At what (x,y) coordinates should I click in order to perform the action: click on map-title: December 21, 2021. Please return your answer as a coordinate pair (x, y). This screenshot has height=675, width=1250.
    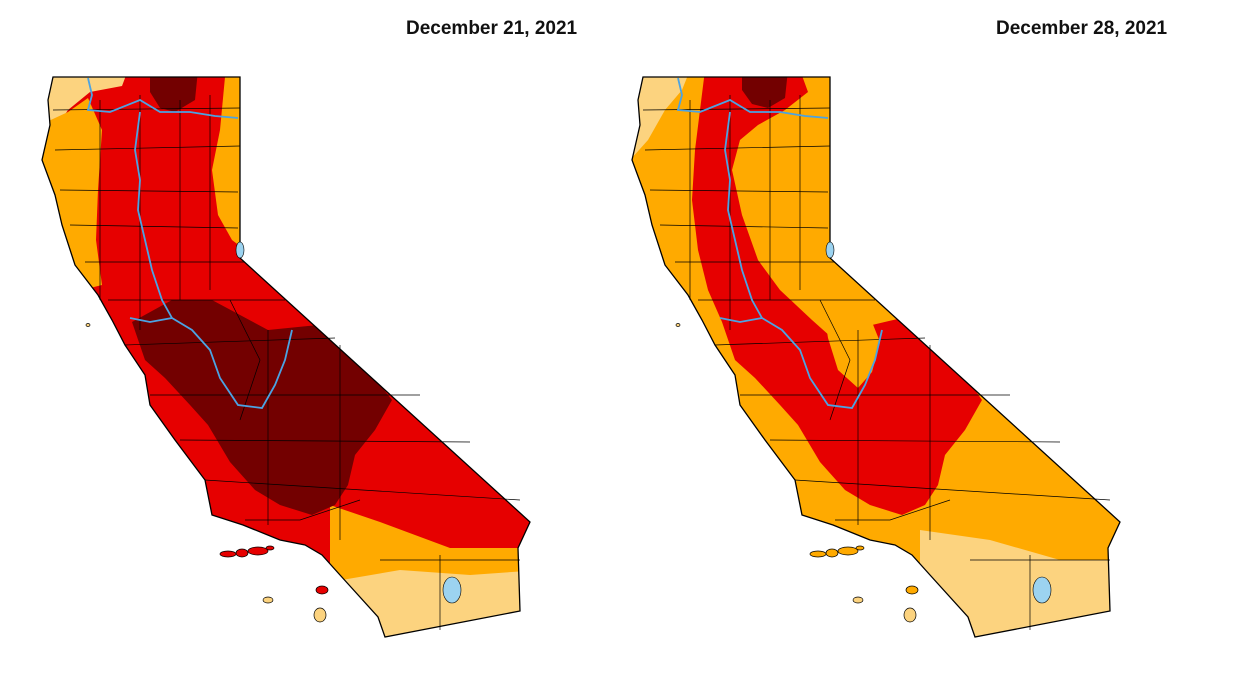
    Looking at the image, I should click on (492, 28).